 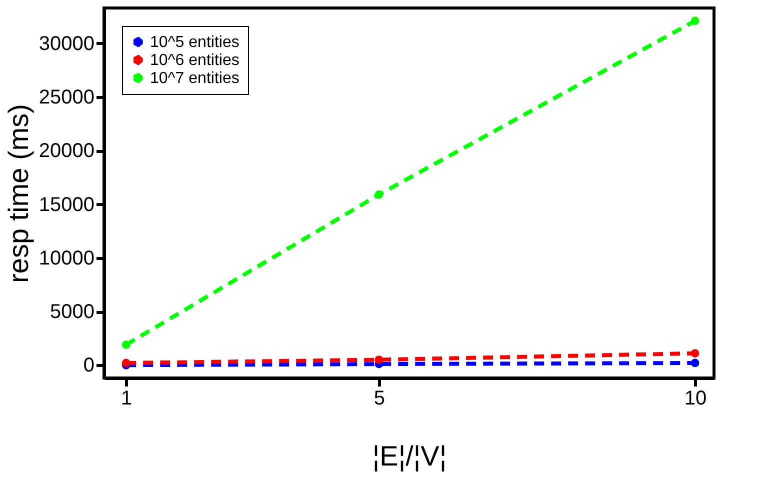 I want to click on legend-label: 10^7 entities, so click(x=195, y=78).